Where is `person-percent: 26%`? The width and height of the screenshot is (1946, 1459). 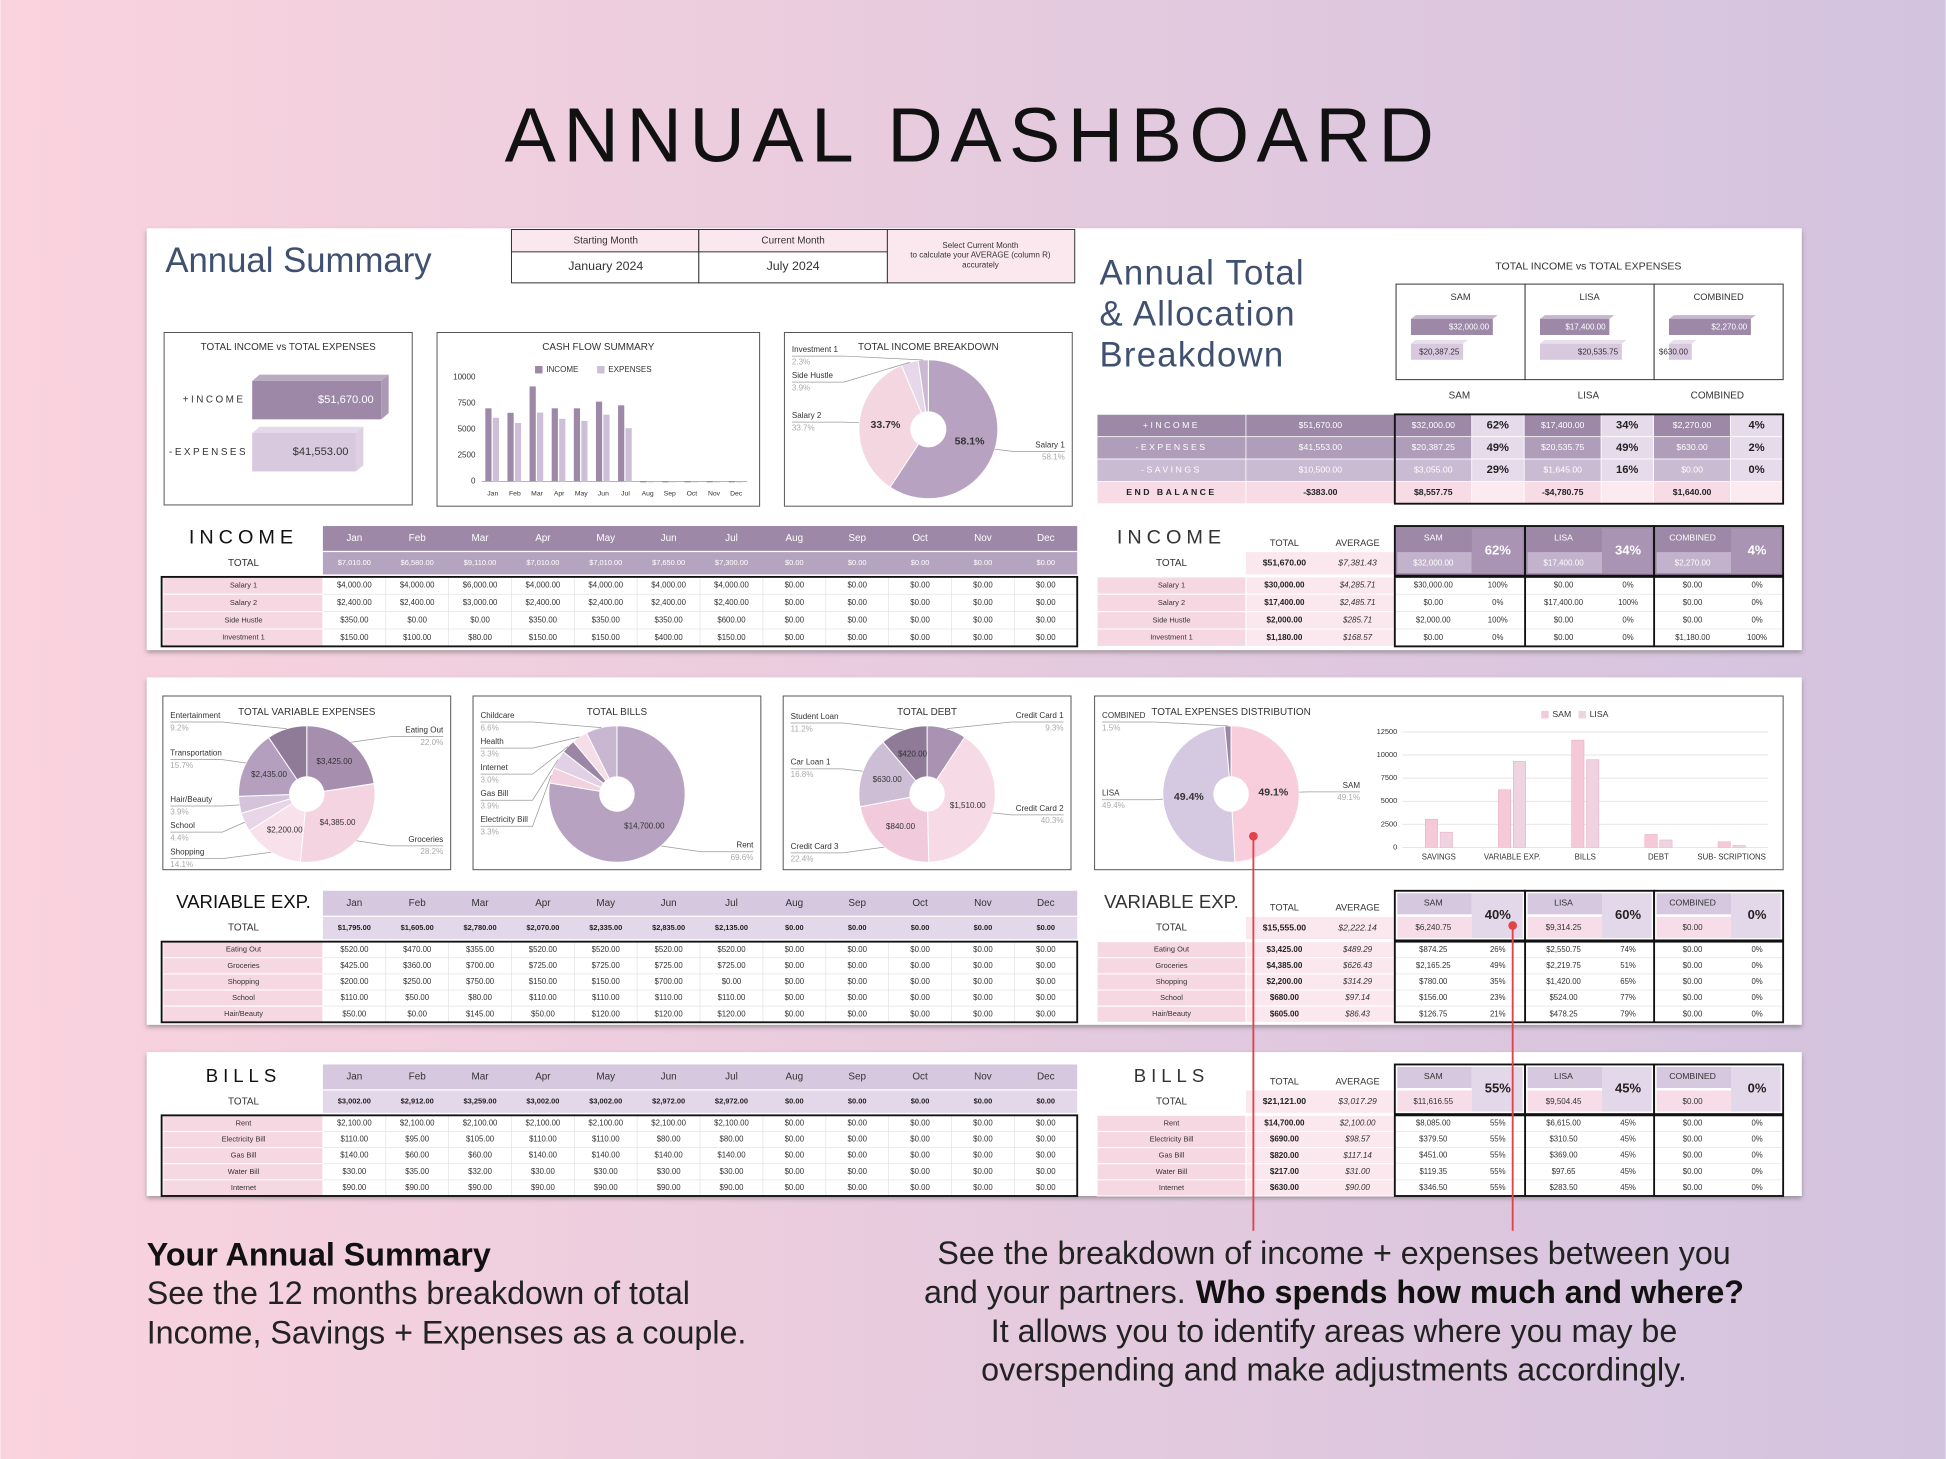 person-percent: 26% is located at coordinates (1498, 949).